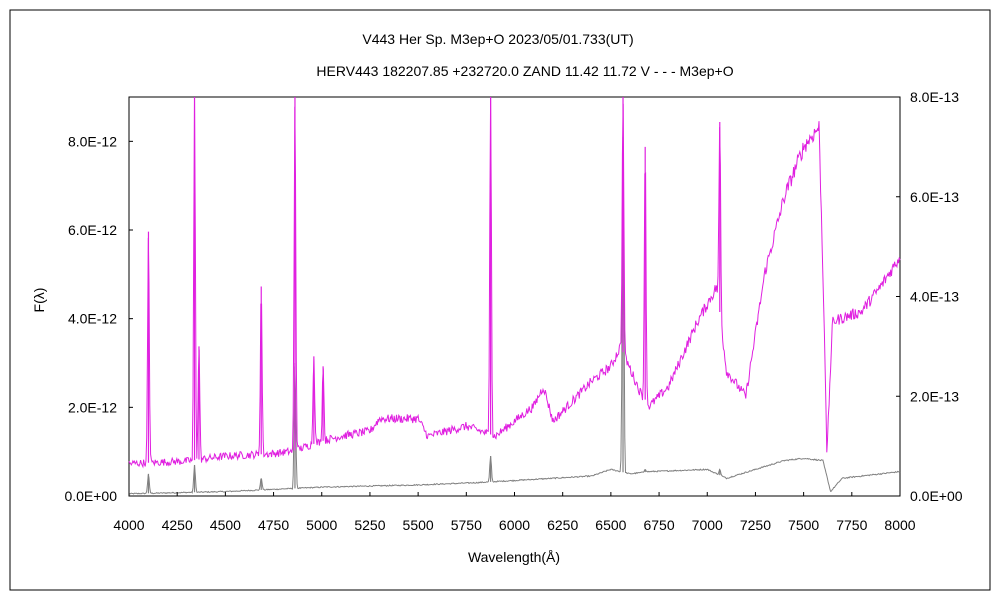  What do you see at coordinates (514, 525) in the screenshot?
I see `x-tick-label: 6000` at bounding box center [514, 525].